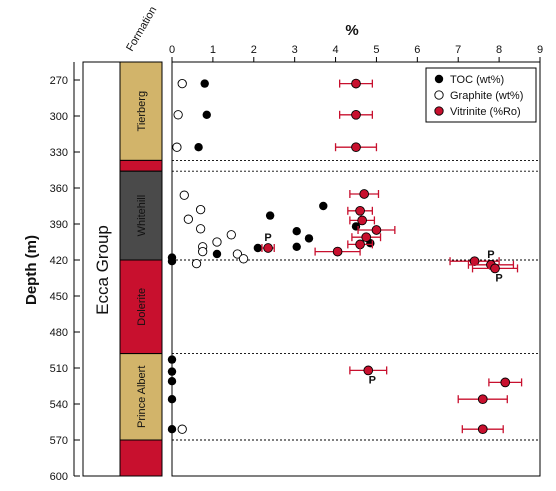 The height and width of the screenshot is (491, 556). What do you see at coordinates (172, 50) in the screenshot?
I see `x-tick-label: 0` at bounding box center [172, 50].